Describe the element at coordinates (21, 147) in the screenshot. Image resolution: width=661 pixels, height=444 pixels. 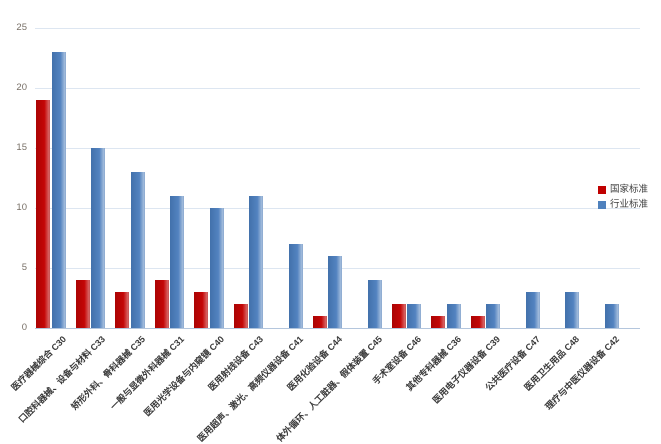
I see `y-axis-tick-label: 15` at that location.